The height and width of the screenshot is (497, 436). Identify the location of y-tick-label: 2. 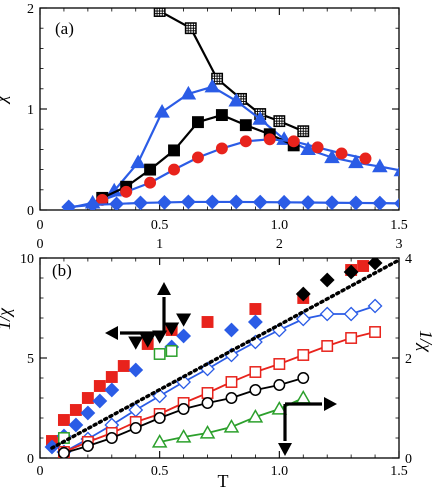
(30, 9).